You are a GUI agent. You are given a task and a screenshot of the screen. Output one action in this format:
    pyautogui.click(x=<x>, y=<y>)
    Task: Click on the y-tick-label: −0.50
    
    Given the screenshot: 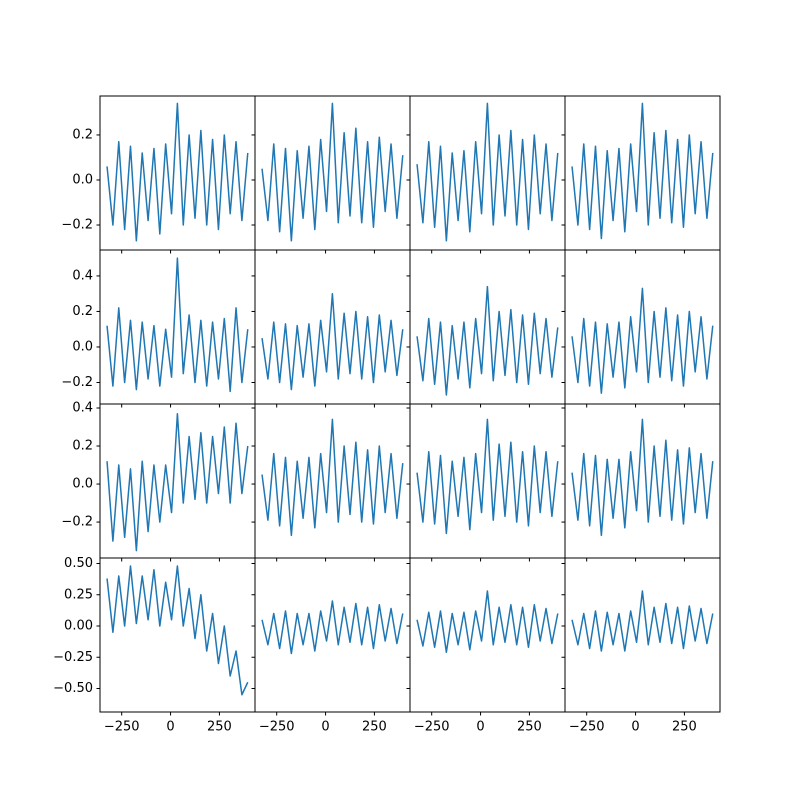 What is the action you would take?
    pyautogui.click(x=73, y=688)
    